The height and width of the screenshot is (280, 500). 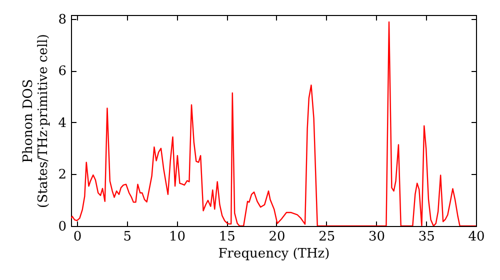 What do you see at coordinates (127, 237) in the screenshot?
I see `x-tick-label: 5` at bounding box center [127, 237].